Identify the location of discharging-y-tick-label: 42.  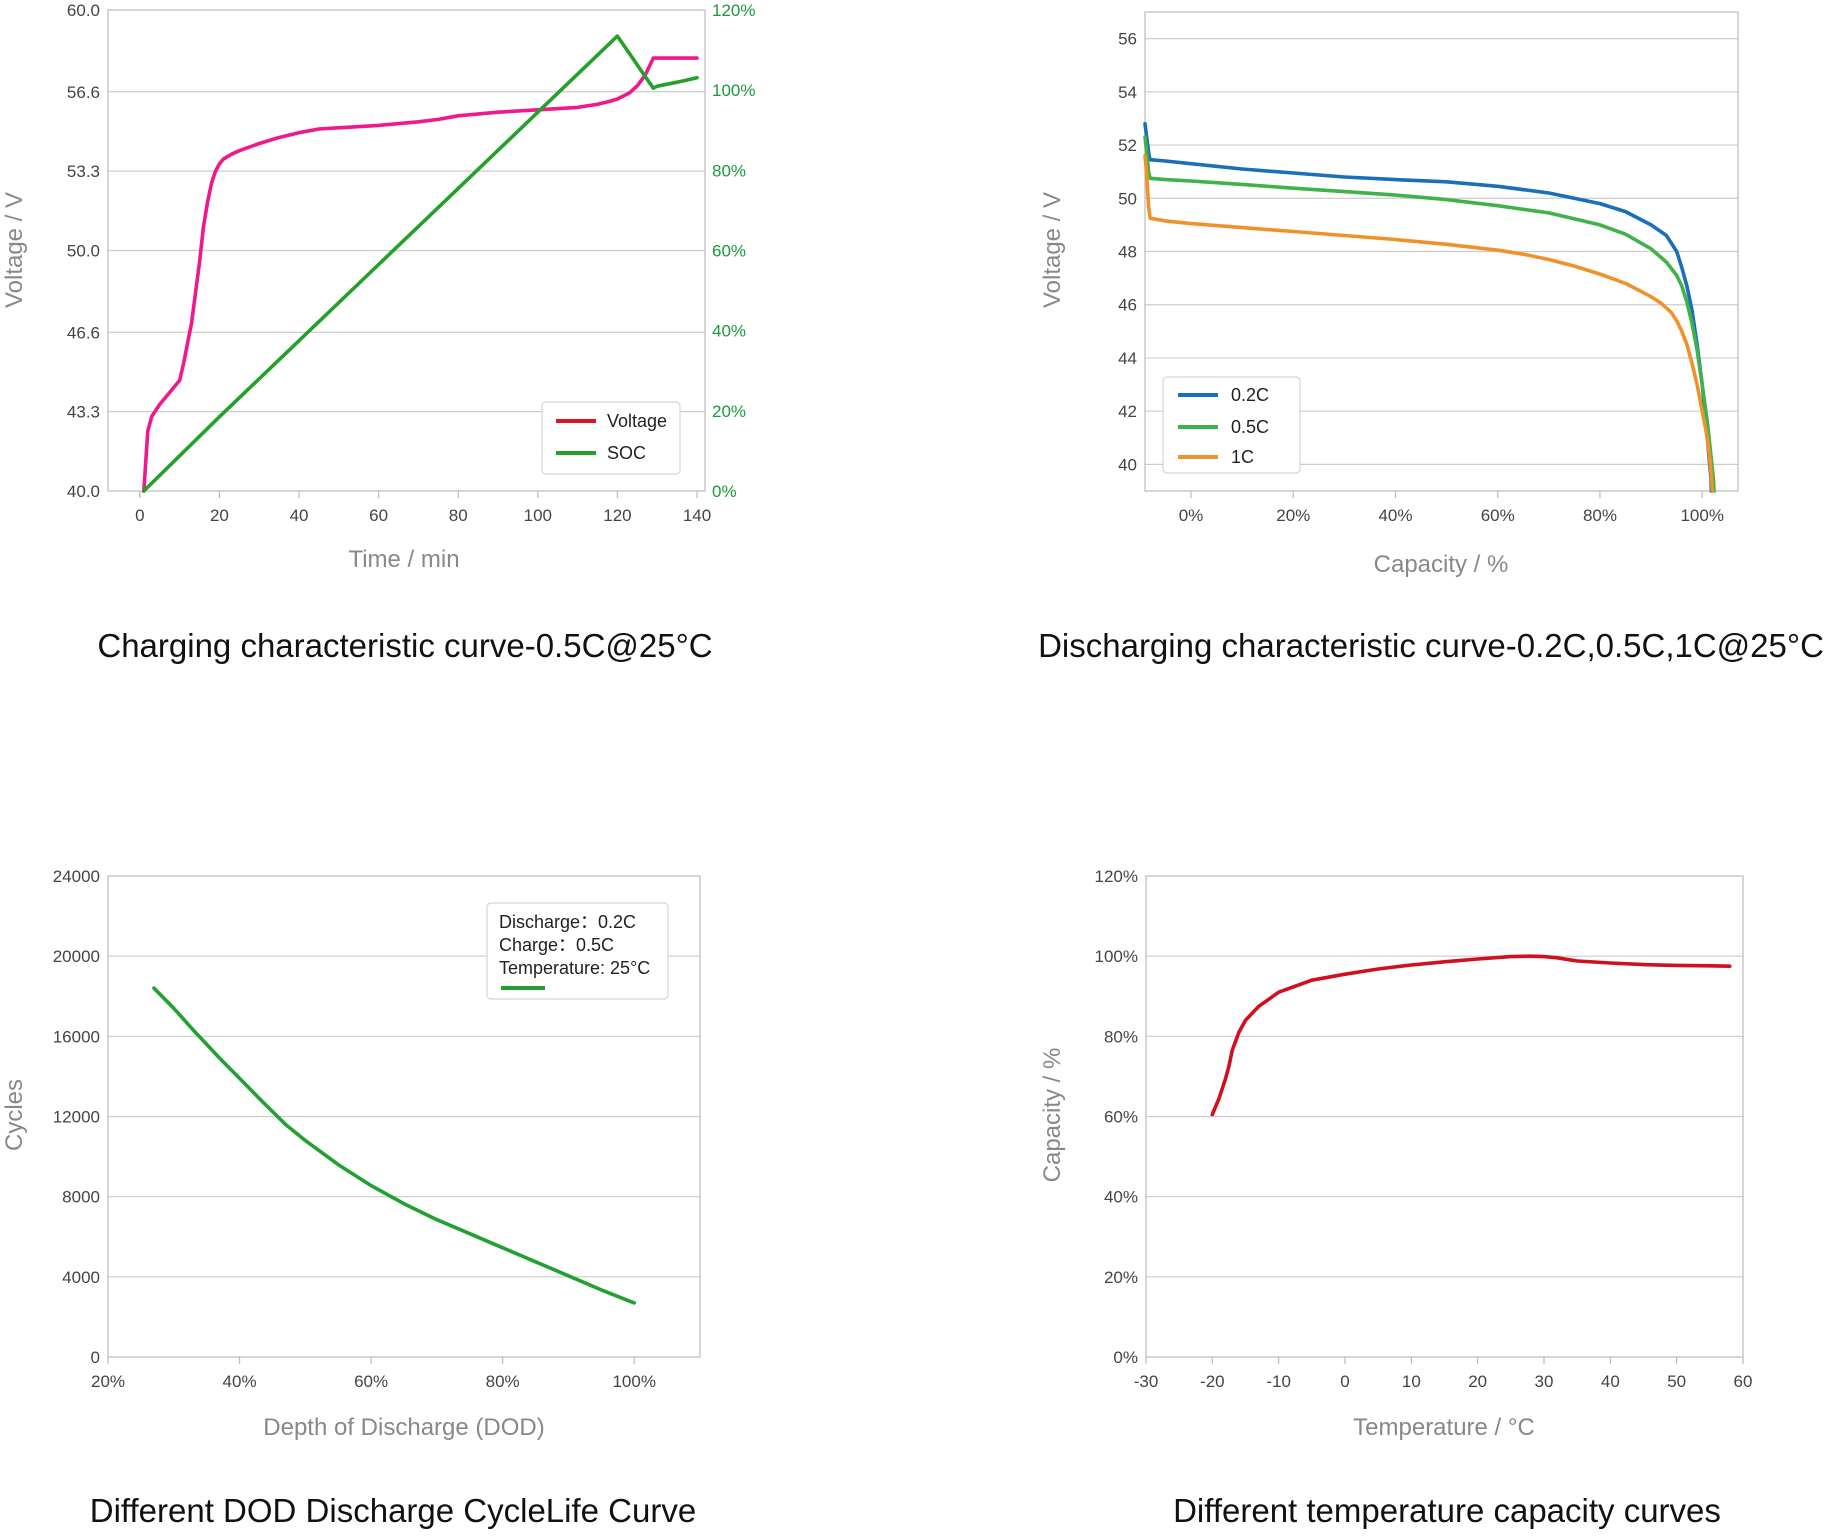
(1127, 411).